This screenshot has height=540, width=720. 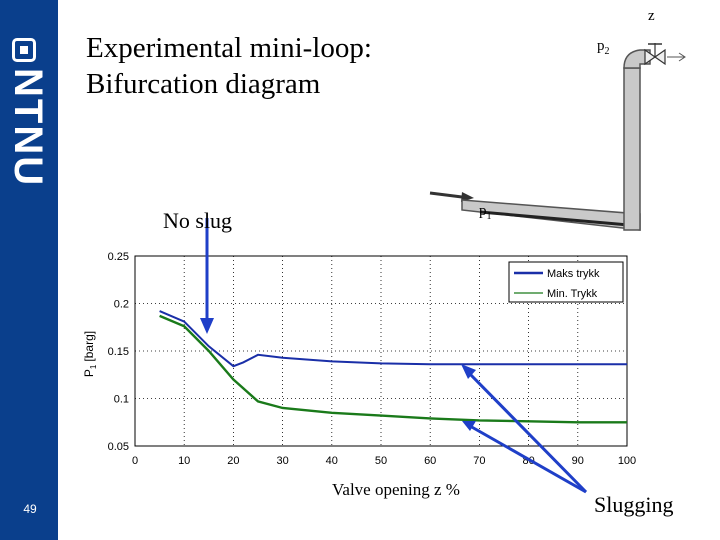 What do you see at coordinates (603, 47) in the screenshot?
I see `p2-label: p2` at bounding box center [603, 47].